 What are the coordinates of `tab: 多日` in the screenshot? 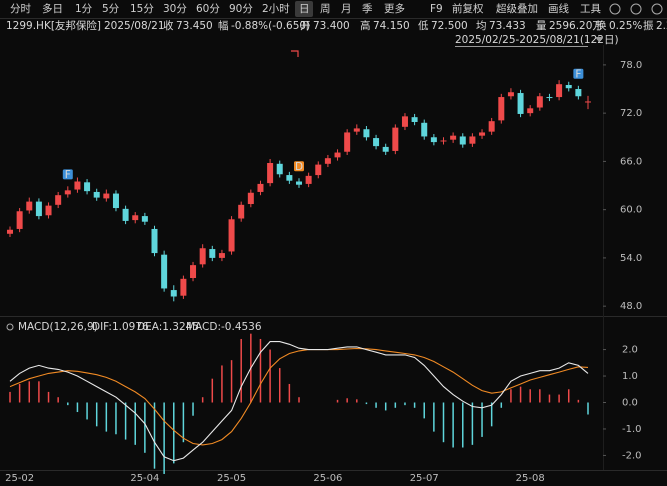 It's located at (52, 8).